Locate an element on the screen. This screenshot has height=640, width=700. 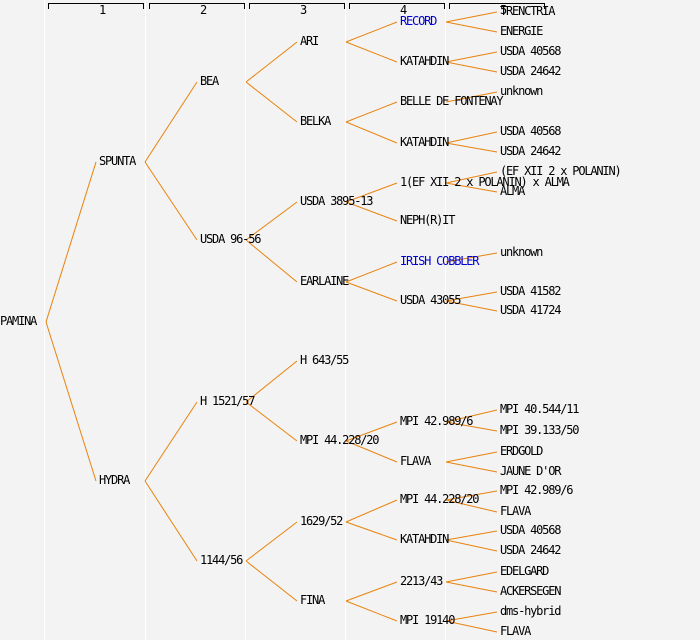
node-fina: FINA is located at coordinates (312, 600).